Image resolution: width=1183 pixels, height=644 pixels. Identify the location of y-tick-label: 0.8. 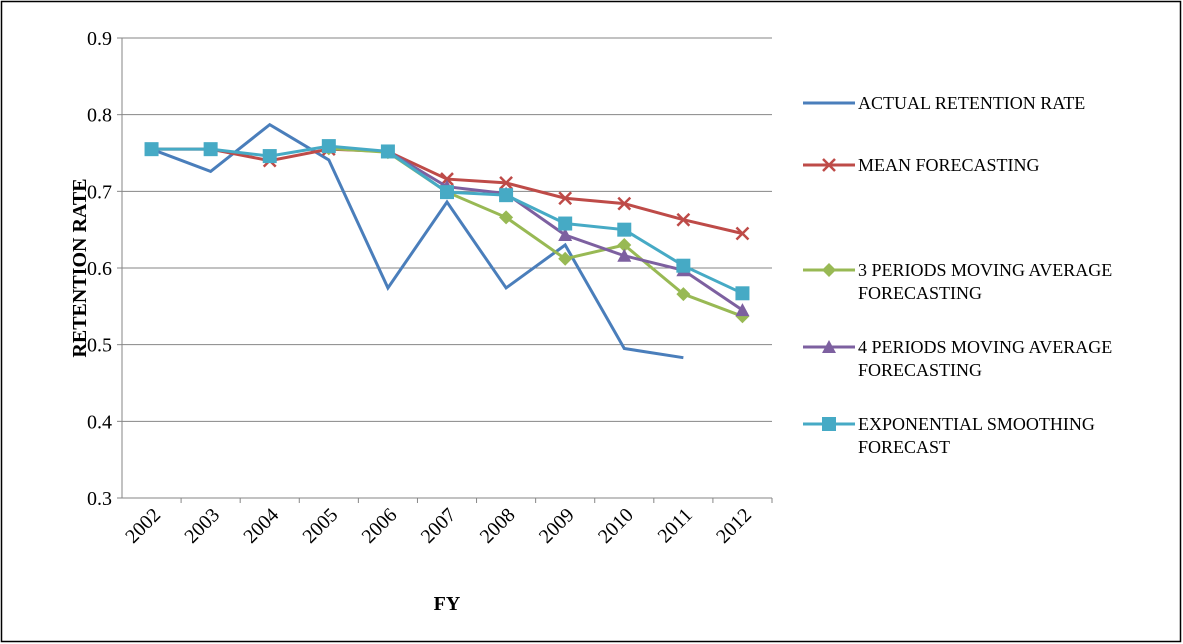
(99, 116).